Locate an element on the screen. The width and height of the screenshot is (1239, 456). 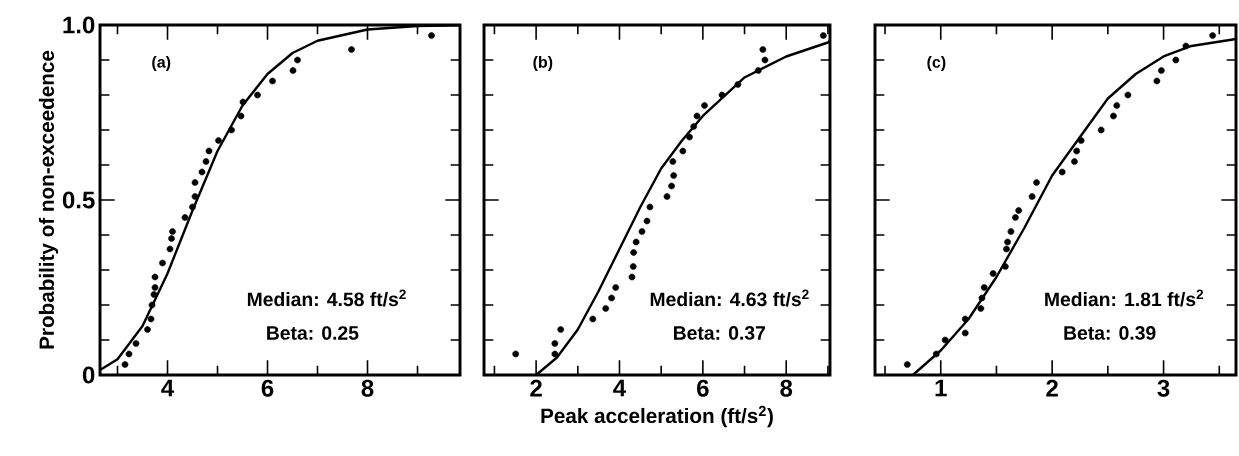
y-tick-label: 0.5 is located at coordinates (78, 200).